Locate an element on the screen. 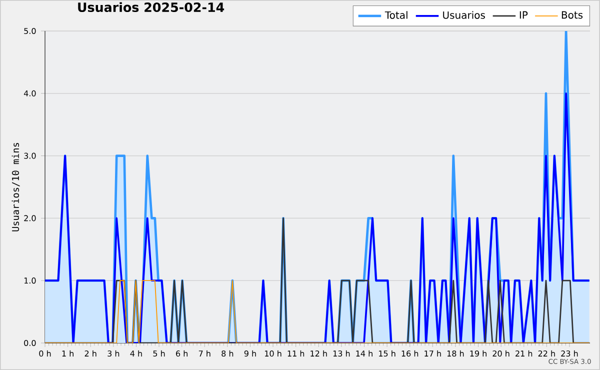 This screenshot has width=600, height=370. y-tick-label: 2.0 is located at coordinates (30, 218).